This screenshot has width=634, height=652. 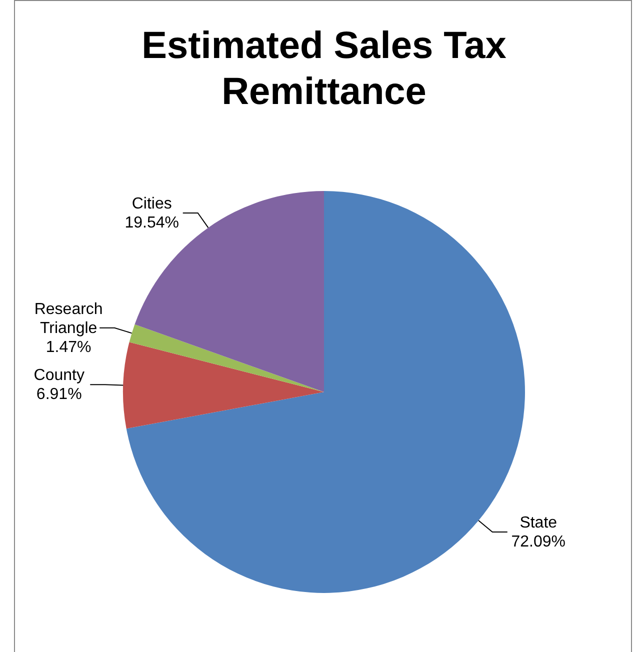 What do you see at coordinates (59, 395) in the screenshot?
I see `data-label: 6.91%` at bounding box center [59, 395].